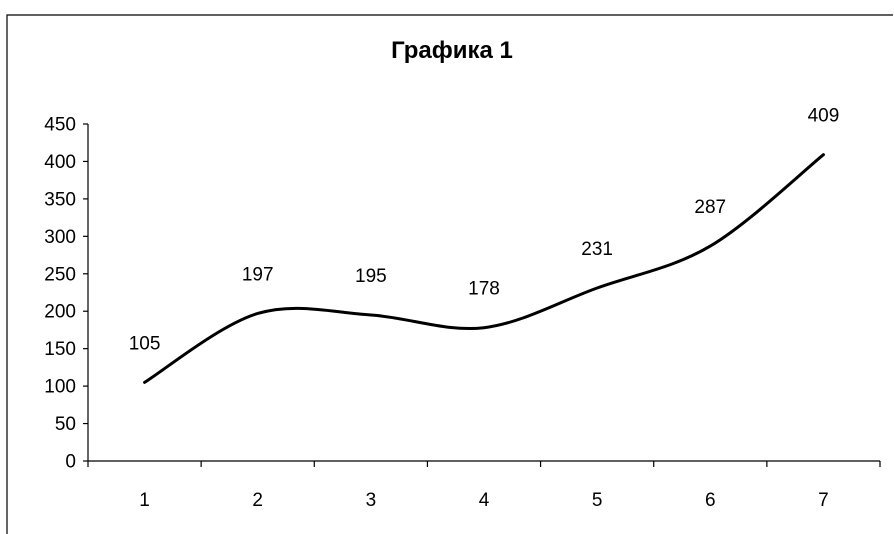 The width and height of the screenshot is (894, 534). Describe the element at coordinates (144, 500) in the screenshot. I see `x-tick-label: 1` at that location.